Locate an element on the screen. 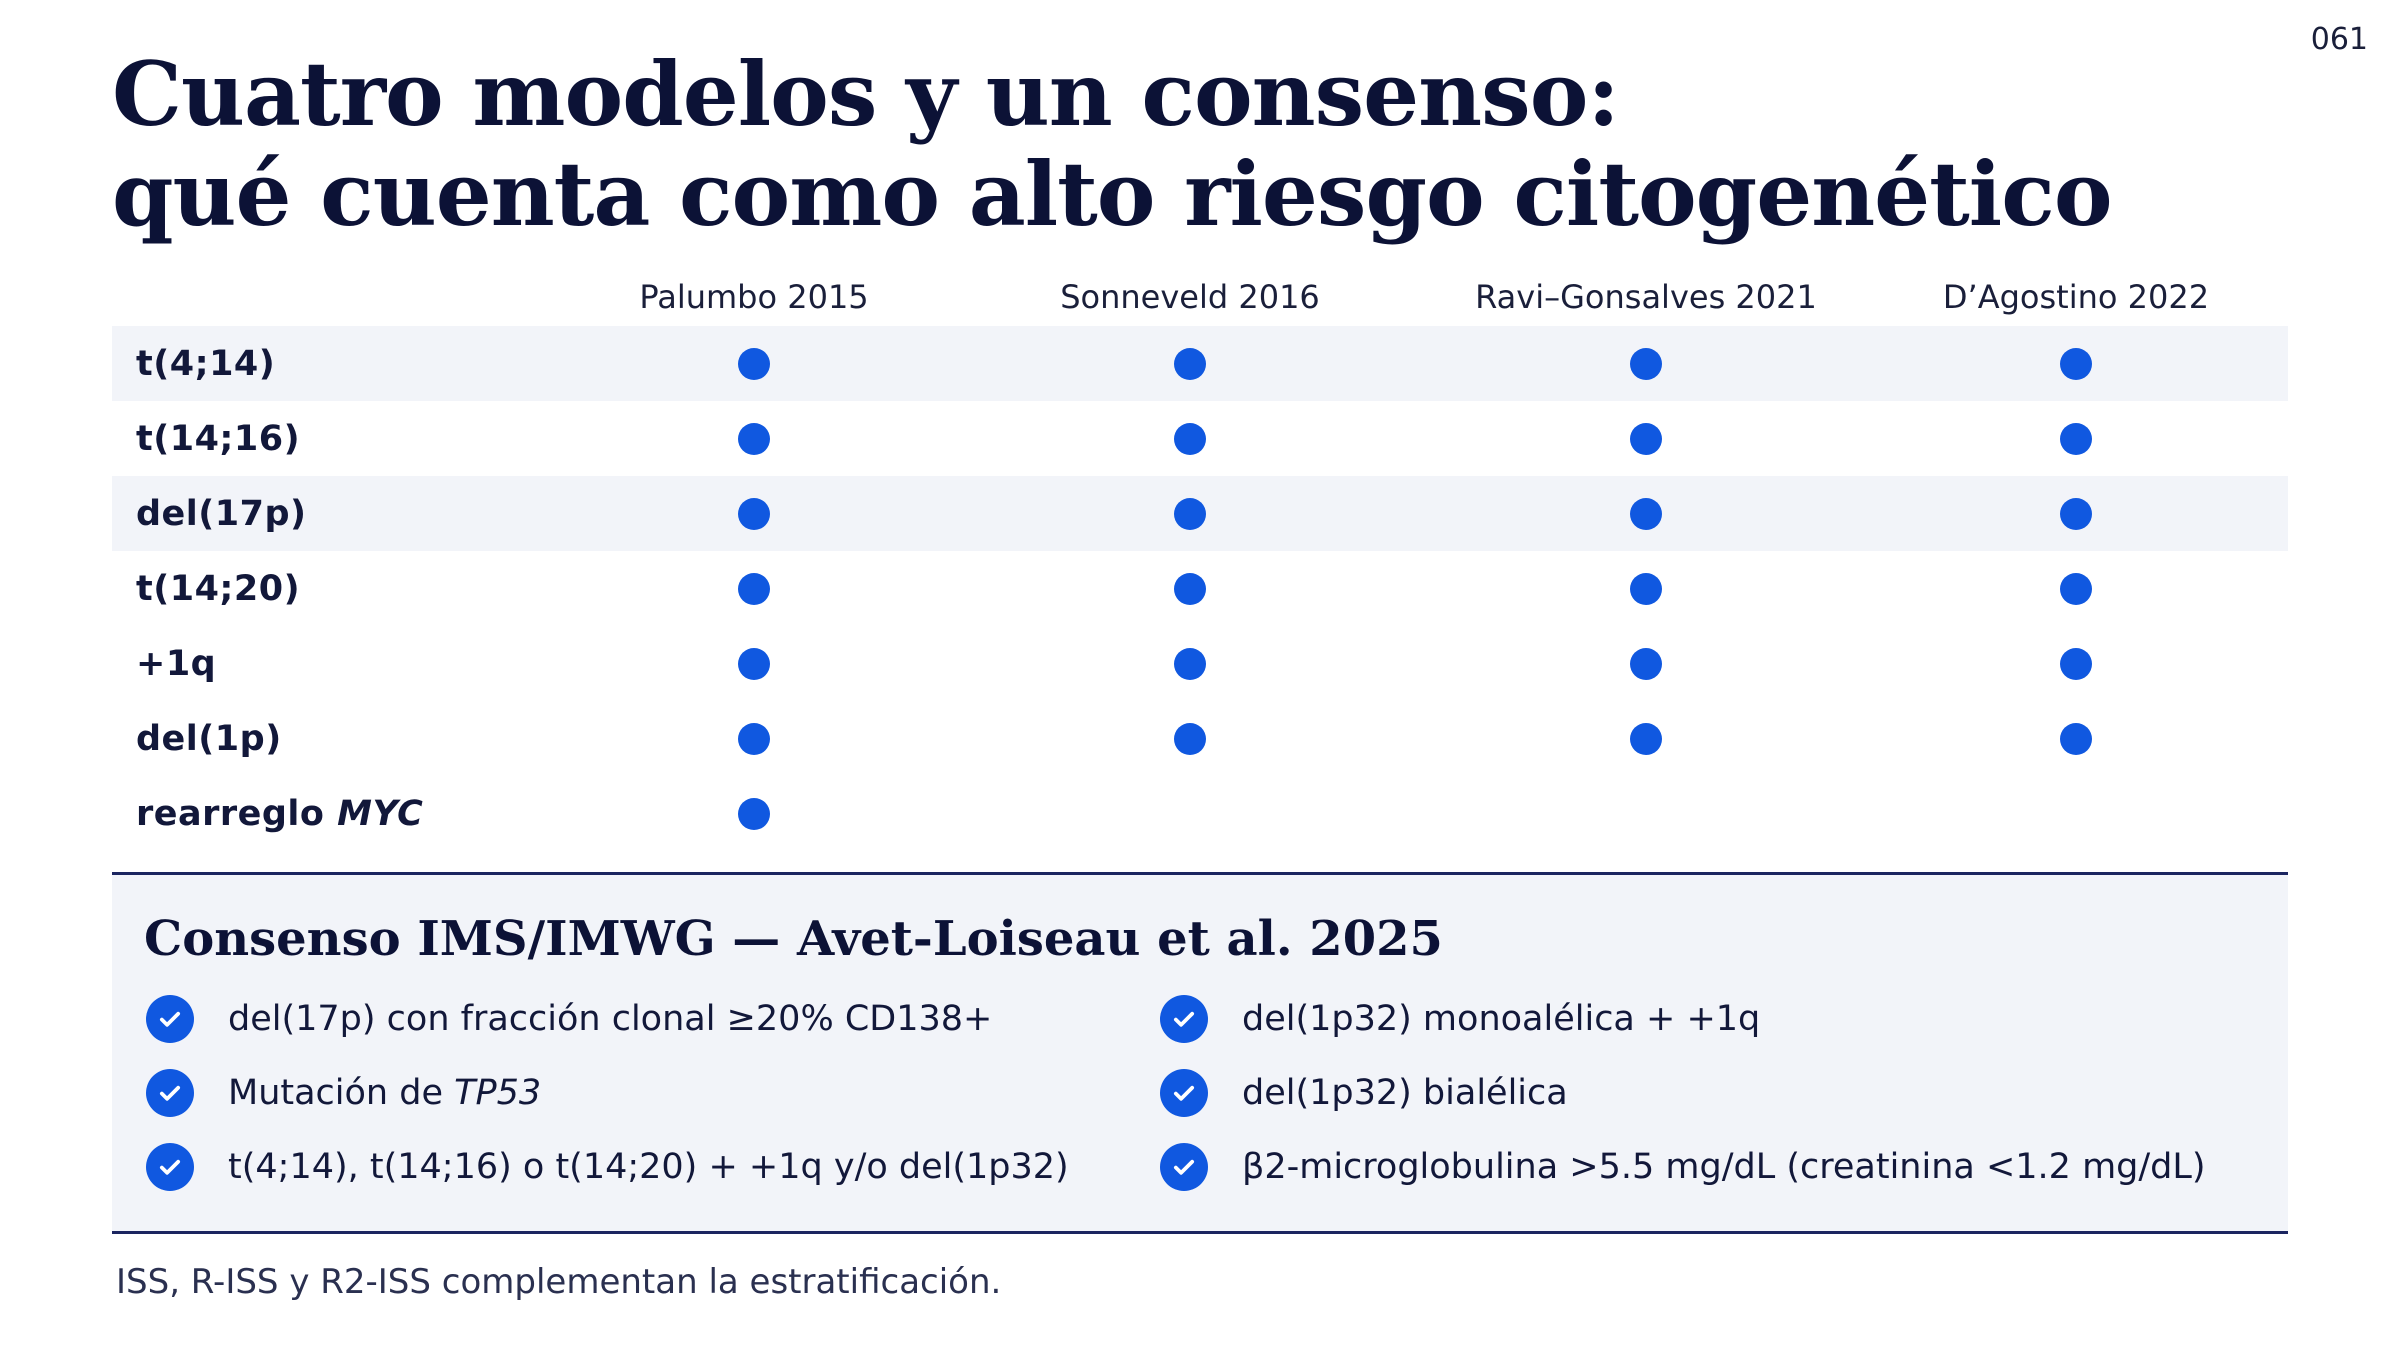 Image resolution: width=2400 pixels, height=1350 pixels. row-label: t(14;16) is located at coordinates (218, 438).